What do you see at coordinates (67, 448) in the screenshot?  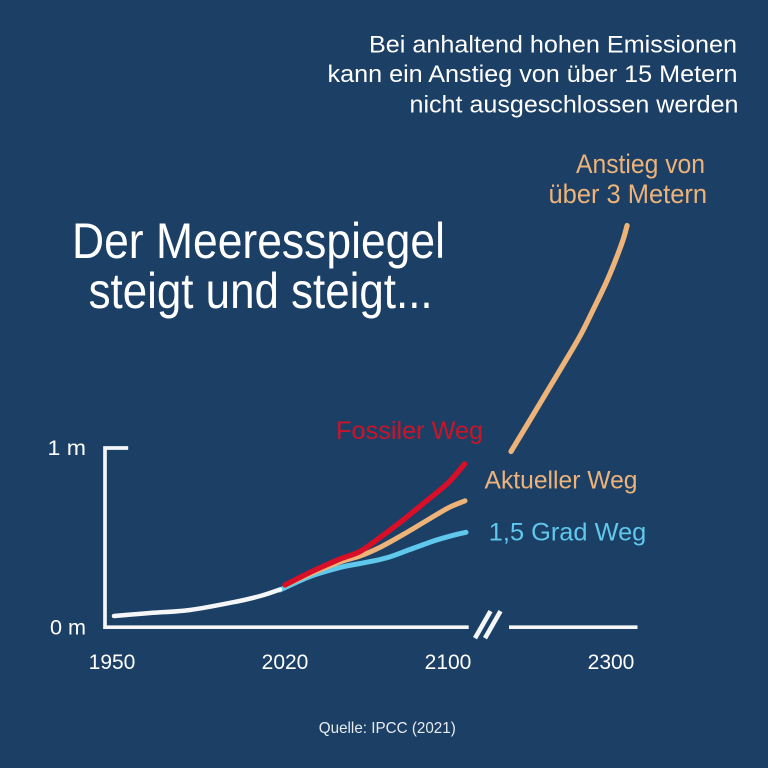 I see `svg-text: 1 m` at bounding box center [67, 448].